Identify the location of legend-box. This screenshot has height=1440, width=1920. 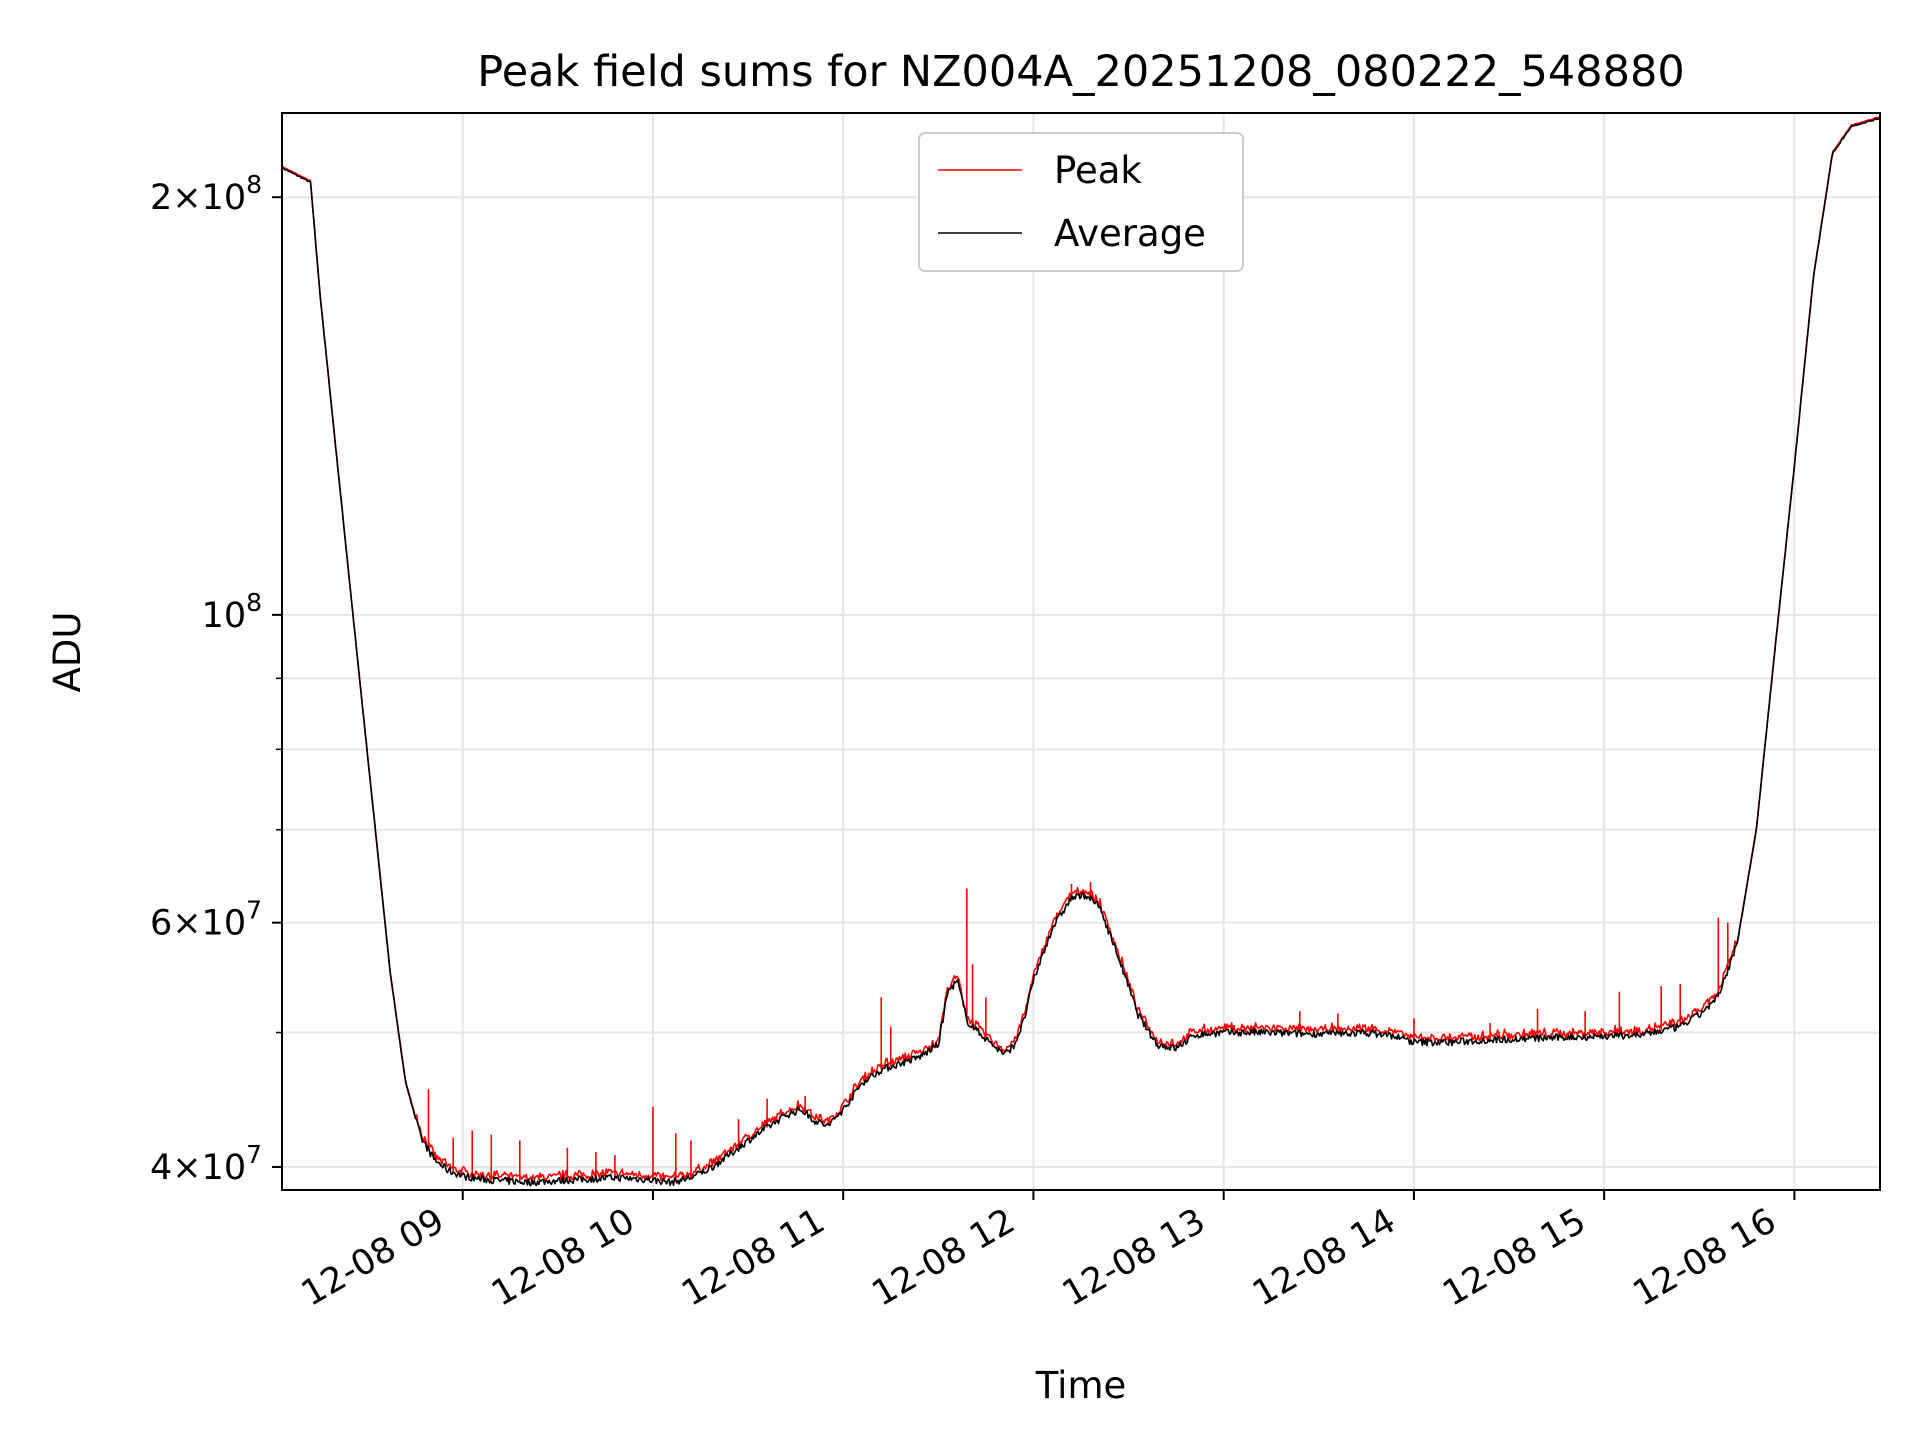
(1081, 202).